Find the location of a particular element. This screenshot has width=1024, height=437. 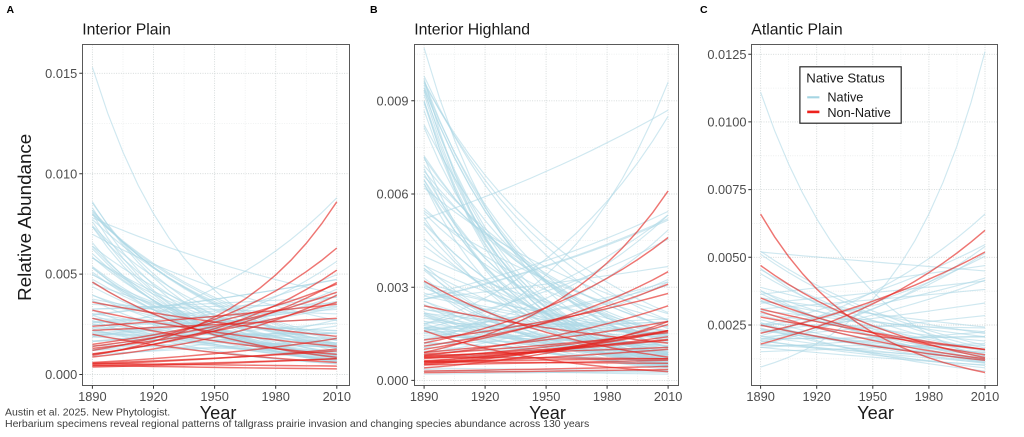

svg-text:Austin et al. 2025. New Phytol: Austin et al. 2025. New Phytologist. is located at coordinates (87, 412).